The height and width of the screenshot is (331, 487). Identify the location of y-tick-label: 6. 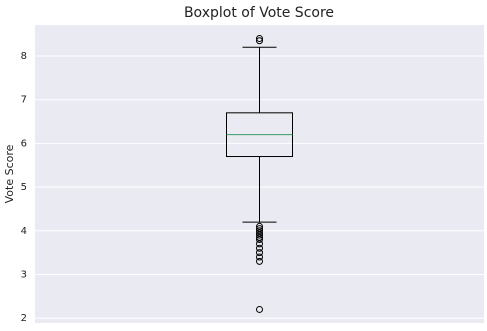
(24, 143).